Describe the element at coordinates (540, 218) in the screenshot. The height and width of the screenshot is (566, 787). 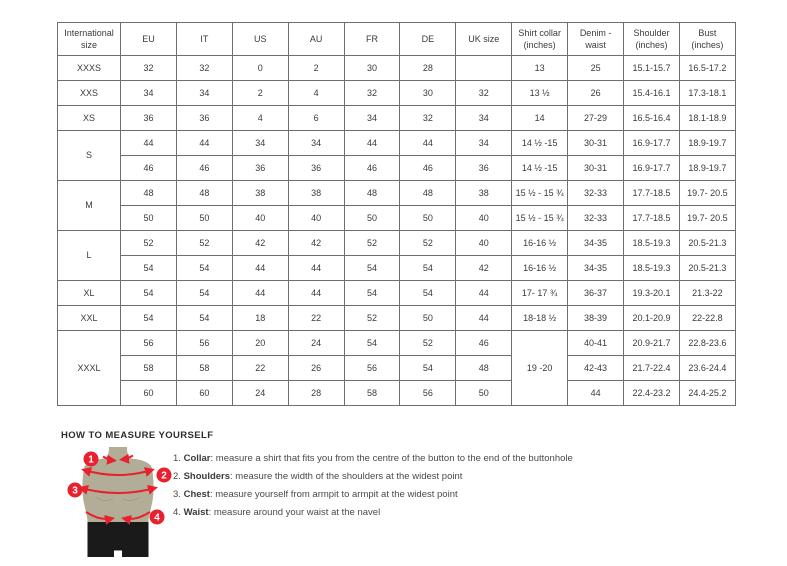
I see `table-cell: 15 ½ - 15 ¾` at that location.